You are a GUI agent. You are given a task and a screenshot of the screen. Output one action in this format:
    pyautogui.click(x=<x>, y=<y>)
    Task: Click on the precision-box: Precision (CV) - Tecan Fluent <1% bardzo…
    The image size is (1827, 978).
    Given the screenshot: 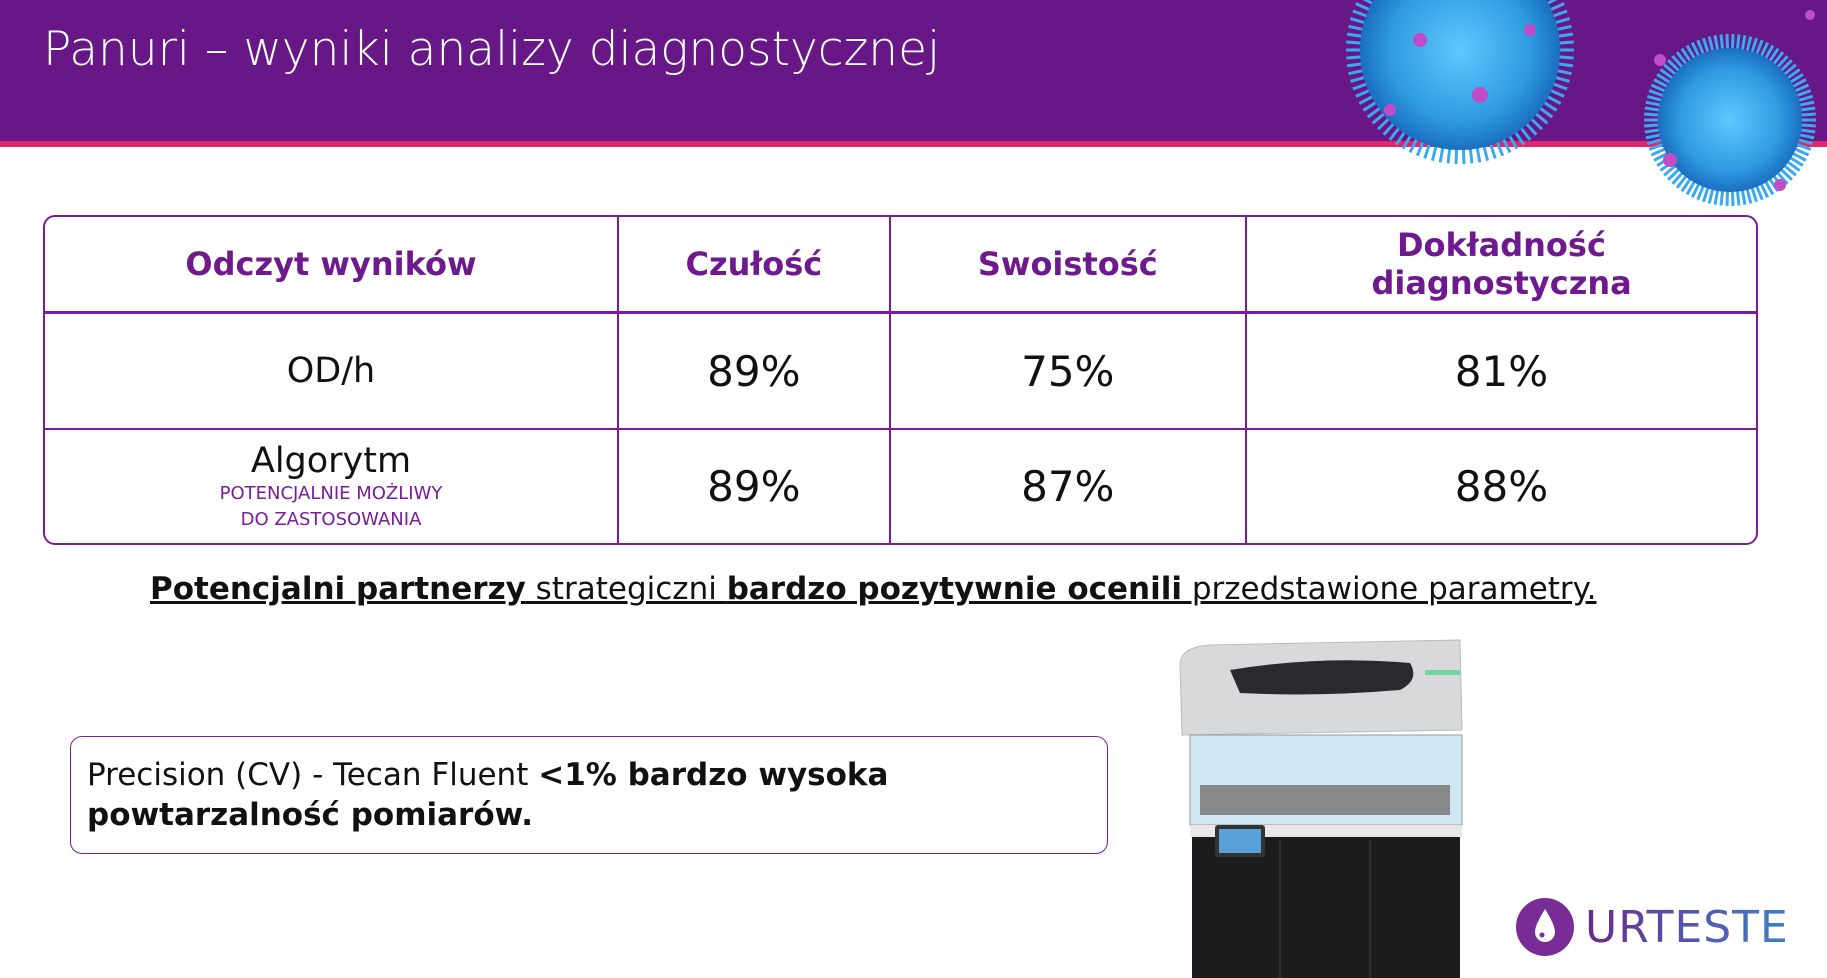 What is the action you would take?
    pyautogui.click(x=589, y=795)
    